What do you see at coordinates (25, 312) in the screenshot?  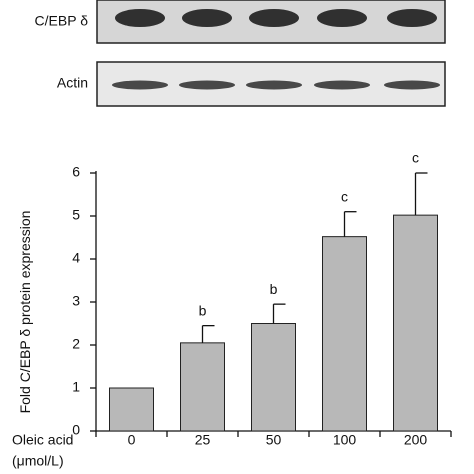 I see `y-axis-label: Fold C/EBP δ protein expression` at bounding box center [25, 312].